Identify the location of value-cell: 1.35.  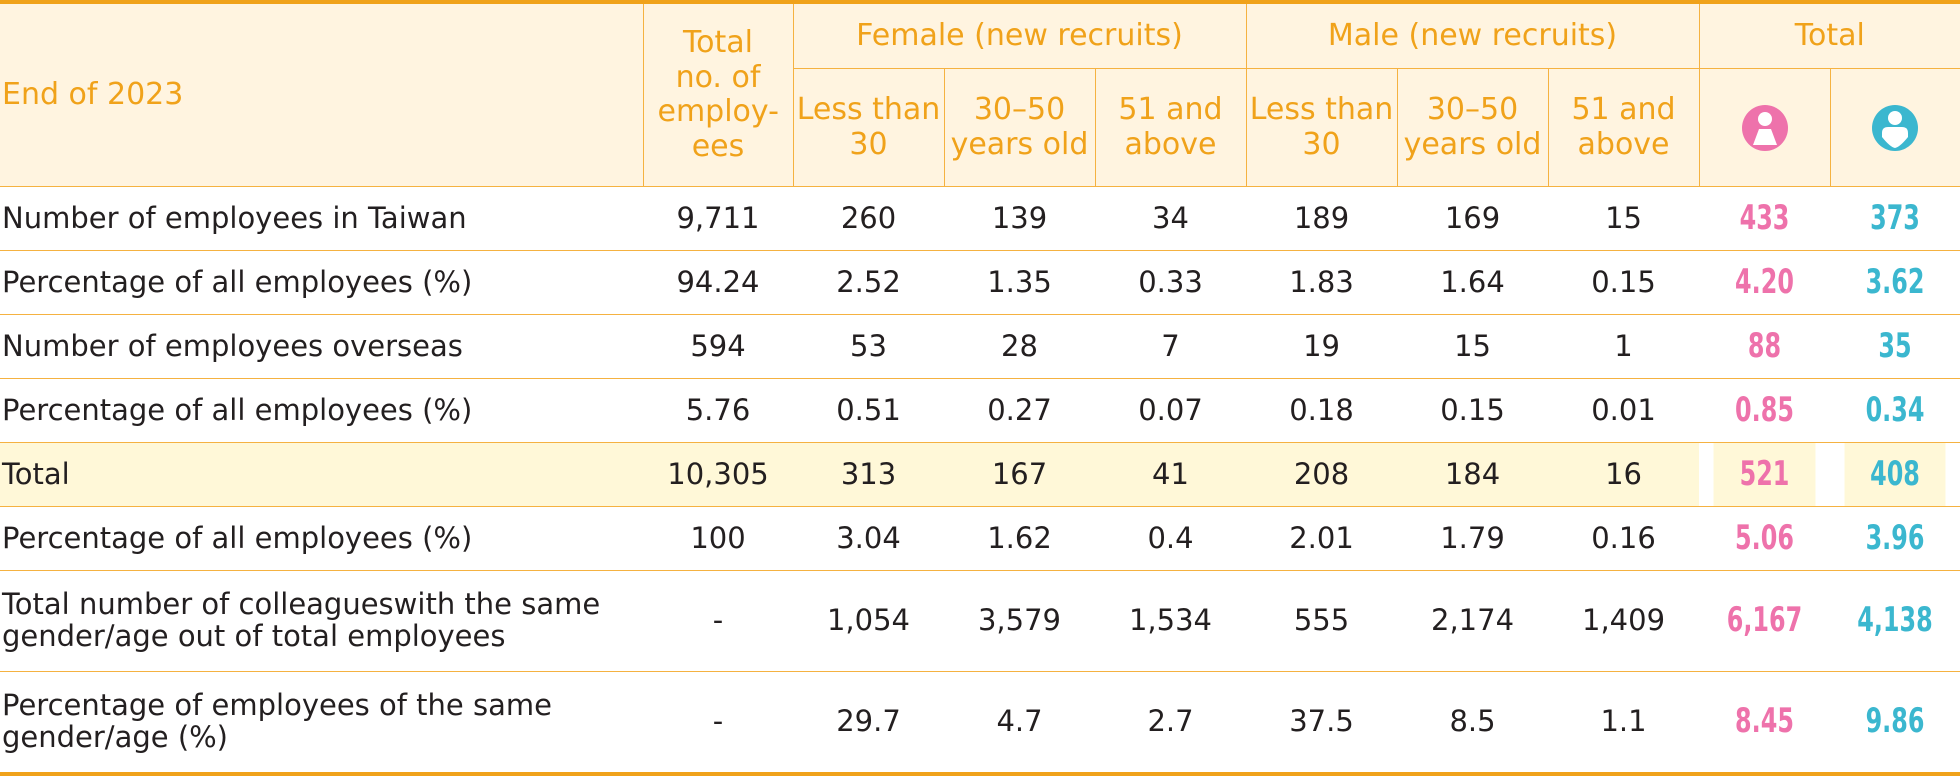
(1019, 283).